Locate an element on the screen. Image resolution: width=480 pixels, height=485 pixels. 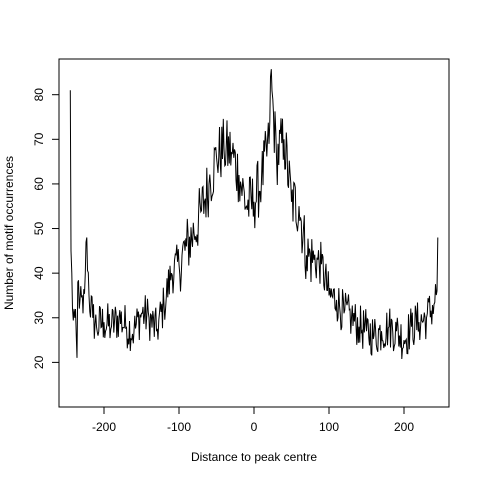
x-tick-label: 100 is located at coordinates (329, 427).